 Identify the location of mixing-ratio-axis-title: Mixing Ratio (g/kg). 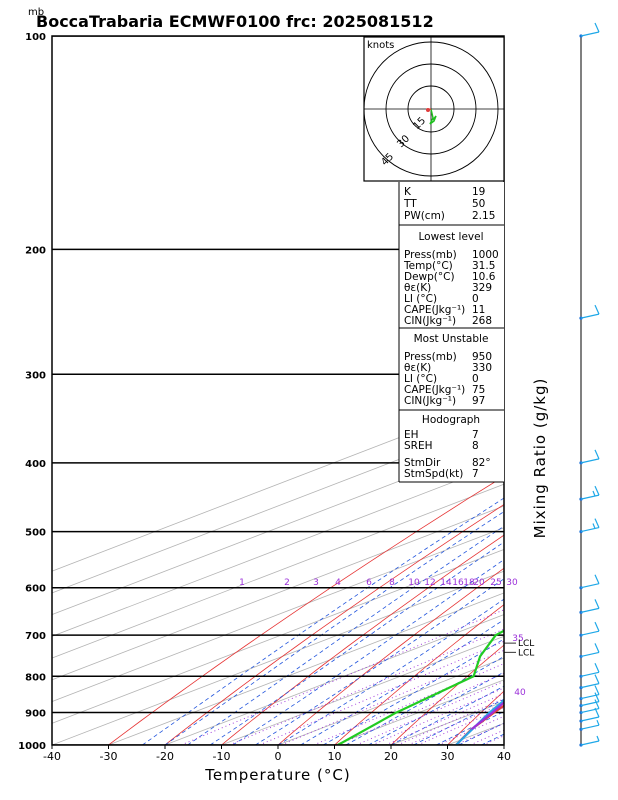
(540, 458).